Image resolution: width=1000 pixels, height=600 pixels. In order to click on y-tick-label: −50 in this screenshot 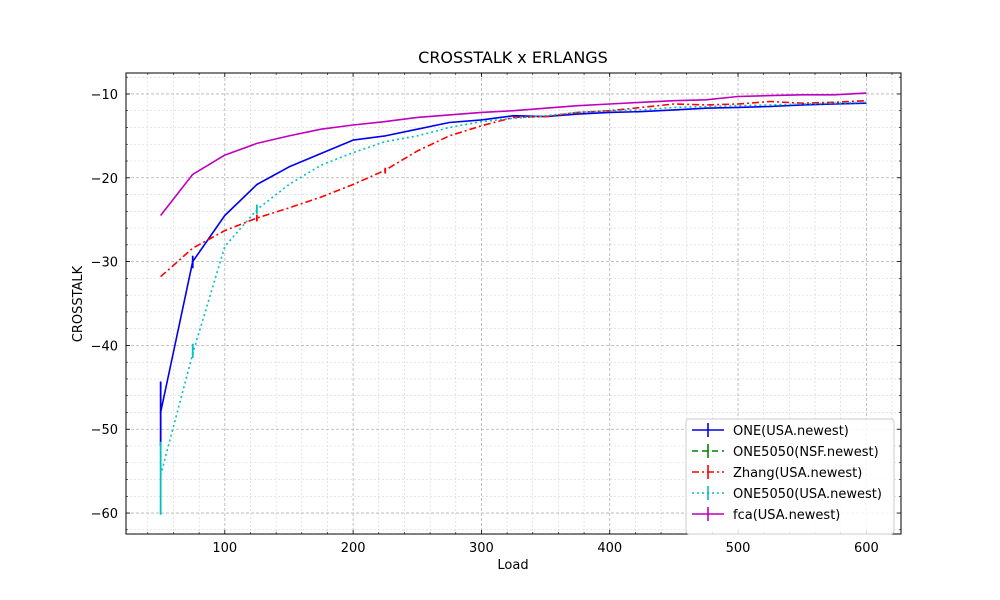, I will do `click(104, 430)`.